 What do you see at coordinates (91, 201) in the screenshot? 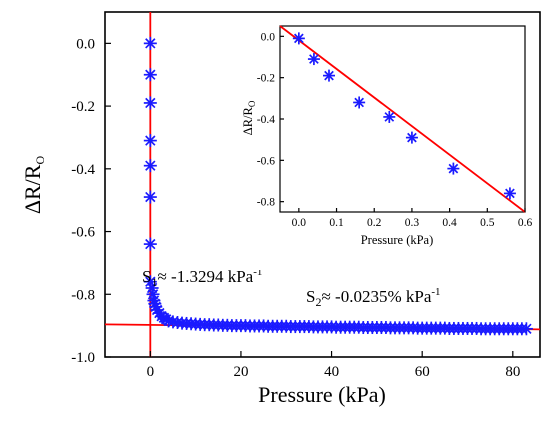
I see `main-y-ticks: 0.0 -0.2 -0.4 -0.6 -0.8 -1.0` at bounding box center [91, 201].